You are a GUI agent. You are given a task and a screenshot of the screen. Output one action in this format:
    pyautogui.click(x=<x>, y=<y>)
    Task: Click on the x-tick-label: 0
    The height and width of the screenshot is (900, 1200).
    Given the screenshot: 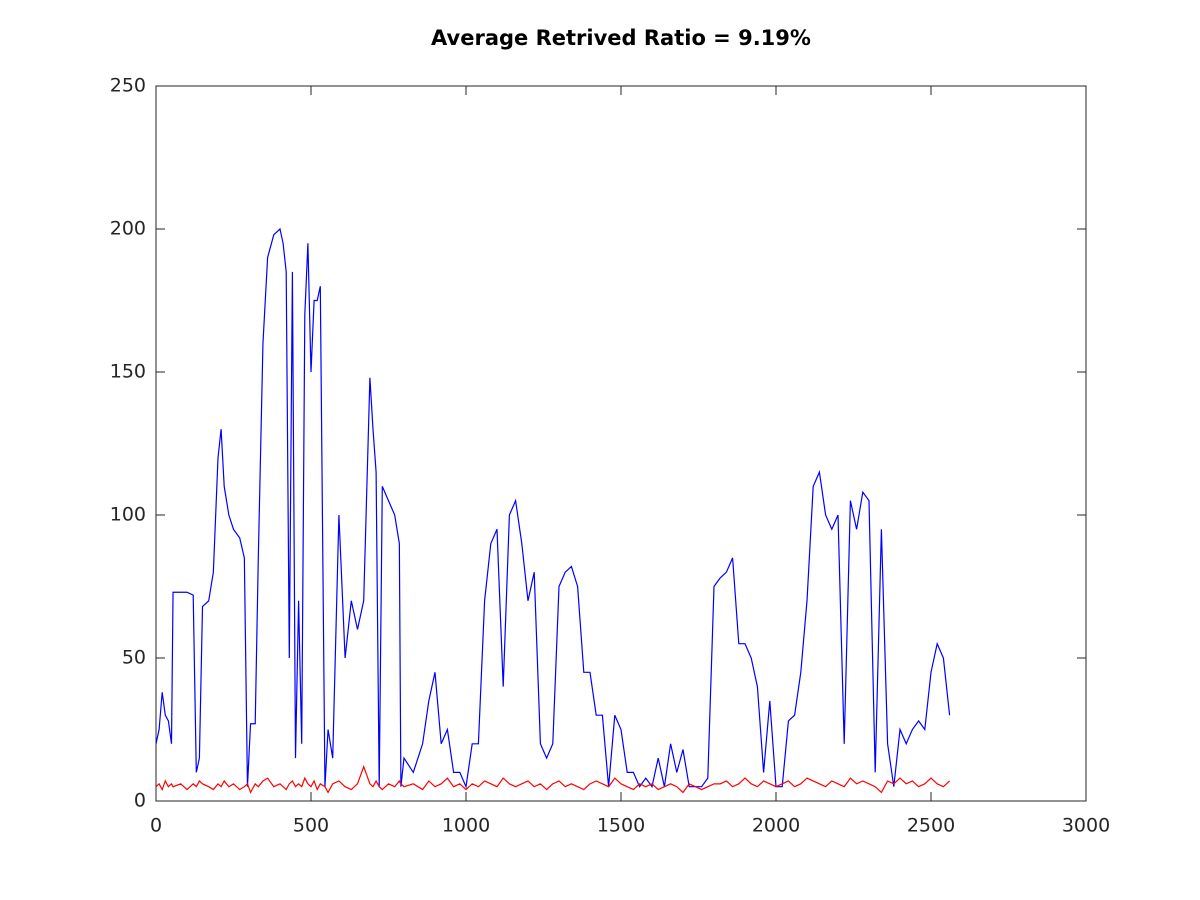 What is the action you would take?
    pyautogui.click(x=156, y=826)
    